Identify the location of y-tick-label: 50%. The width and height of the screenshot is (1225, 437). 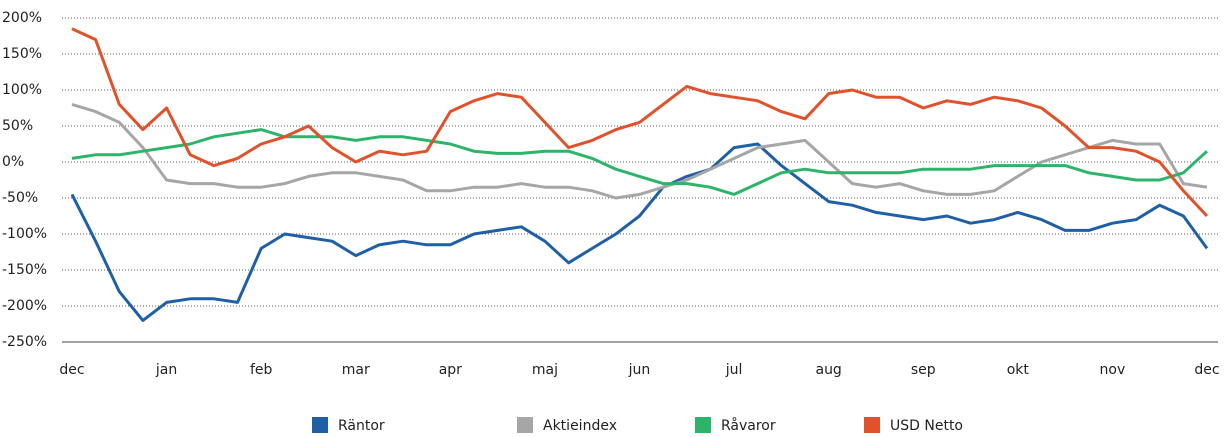
(17, 126).